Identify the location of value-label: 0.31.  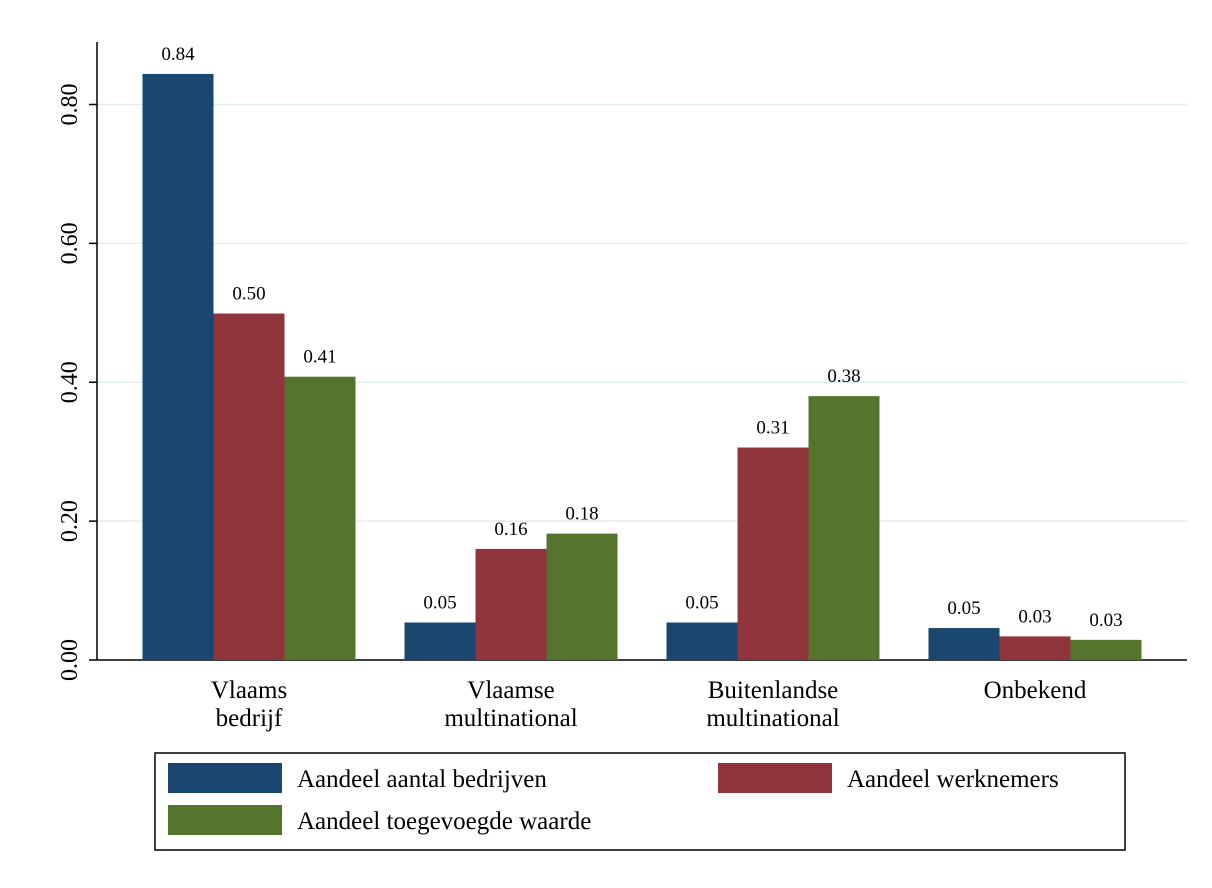
(772, 428).